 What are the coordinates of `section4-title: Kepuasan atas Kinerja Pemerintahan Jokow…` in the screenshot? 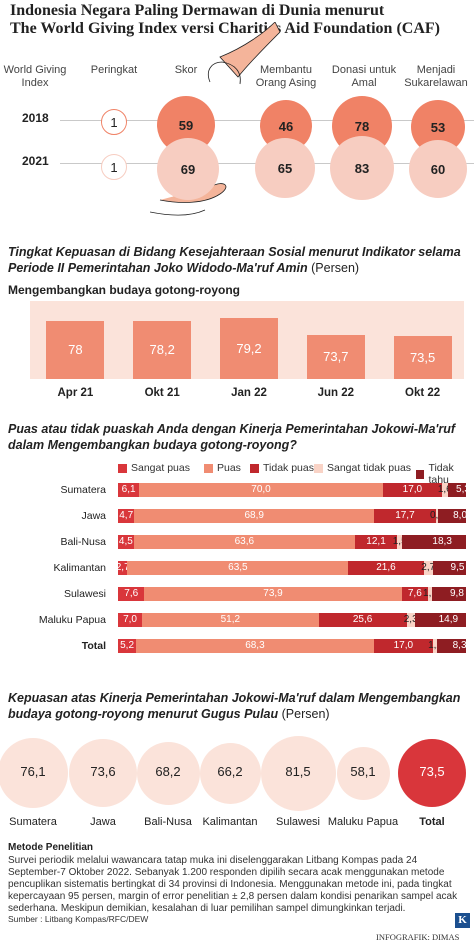 It's located at (234, 706).